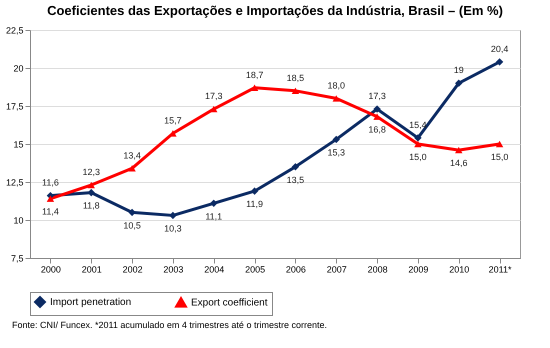  I want to click on data-label: 15,7, so click(173, 120).